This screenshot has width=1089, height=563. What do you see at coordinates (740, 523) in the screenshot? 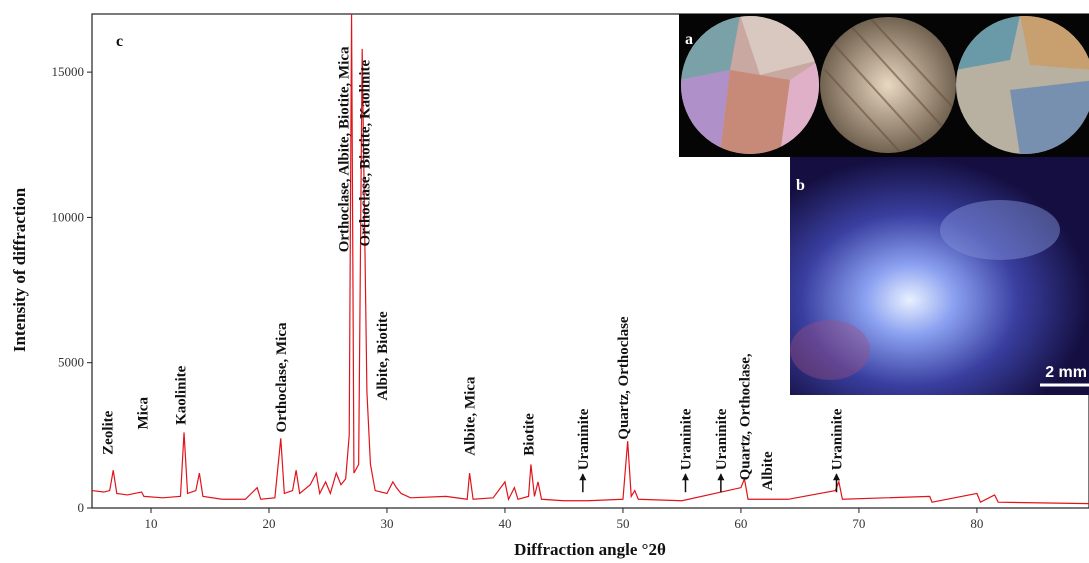
I see `x-tick-label: 60` at bounding box center [740, 523].